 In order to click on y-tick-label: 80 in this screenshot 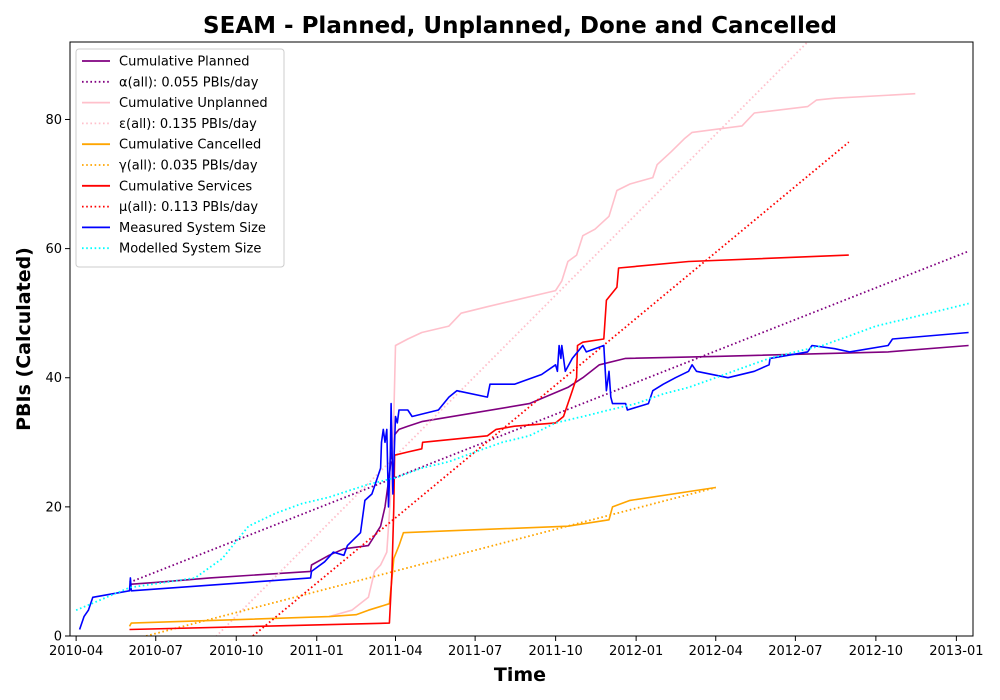, I will do `click(53, 120)`.